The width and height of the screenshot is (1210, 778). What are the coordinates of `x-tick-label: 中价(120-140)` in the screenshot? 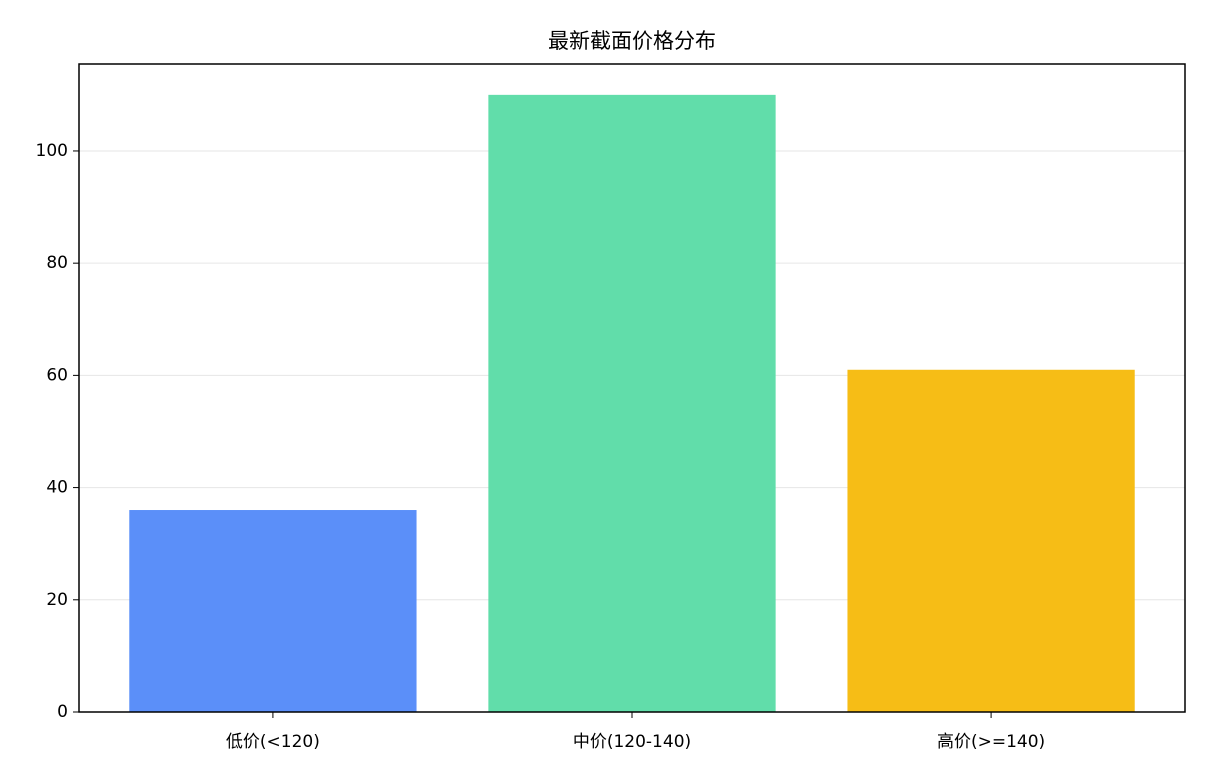 It's located at (632, 742).